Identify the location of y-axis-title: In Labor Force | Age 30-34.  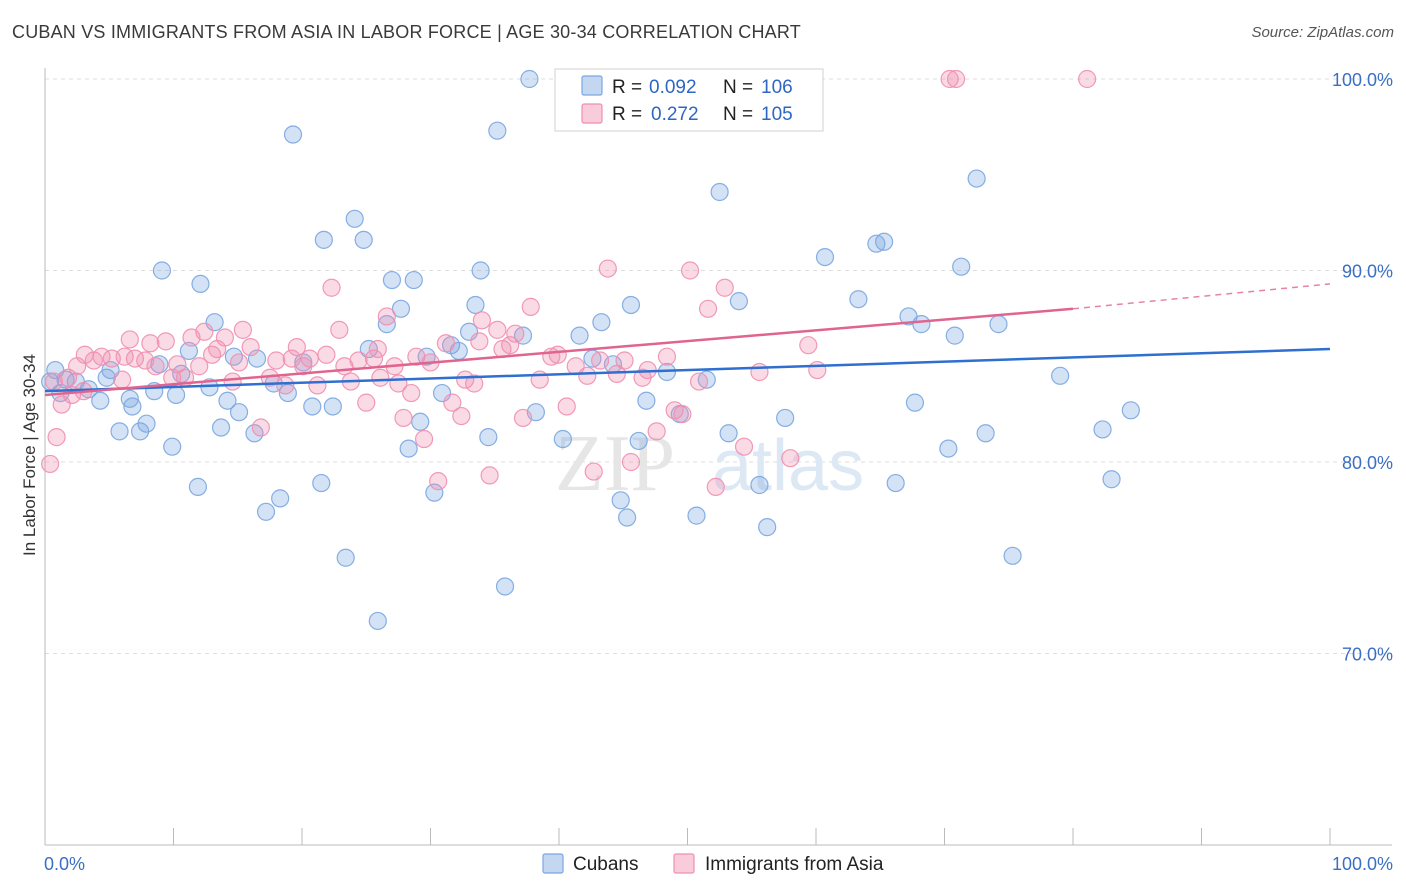
(29, 455).